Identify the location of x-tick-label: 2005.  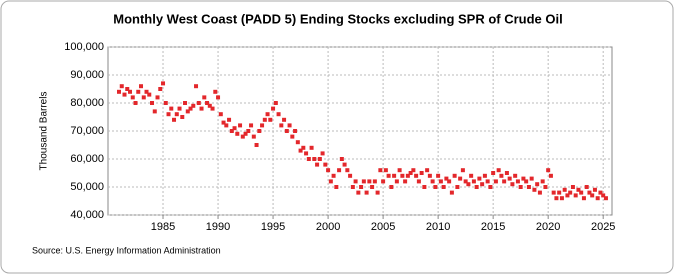
(383, 227).